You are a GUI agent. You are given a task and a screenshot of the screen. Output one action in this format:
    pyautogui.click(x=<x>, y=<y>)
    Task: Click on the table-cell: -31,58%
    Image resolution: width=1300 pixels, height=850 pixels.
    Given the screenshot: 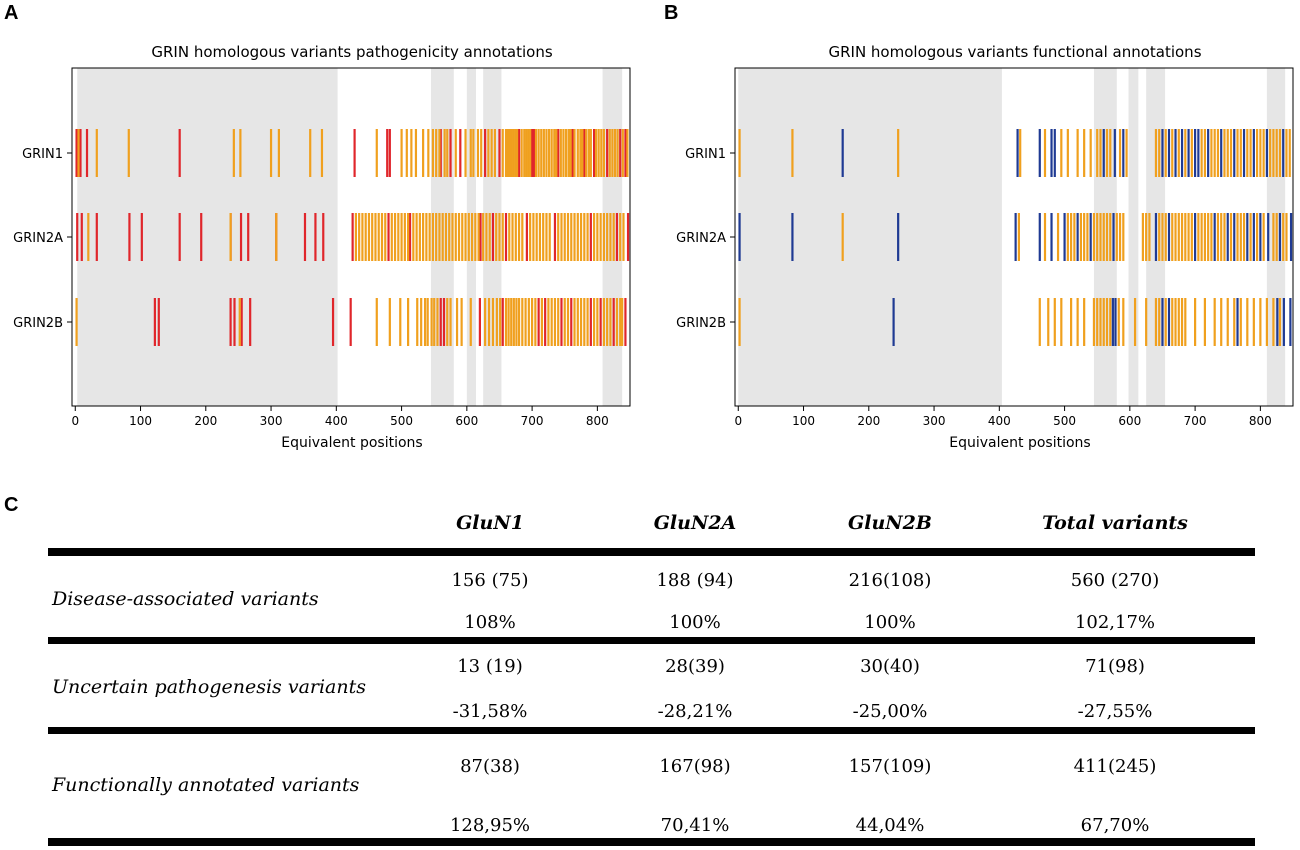 What is the action you would take?
    pyautogui.click(x=490, y=711)
    